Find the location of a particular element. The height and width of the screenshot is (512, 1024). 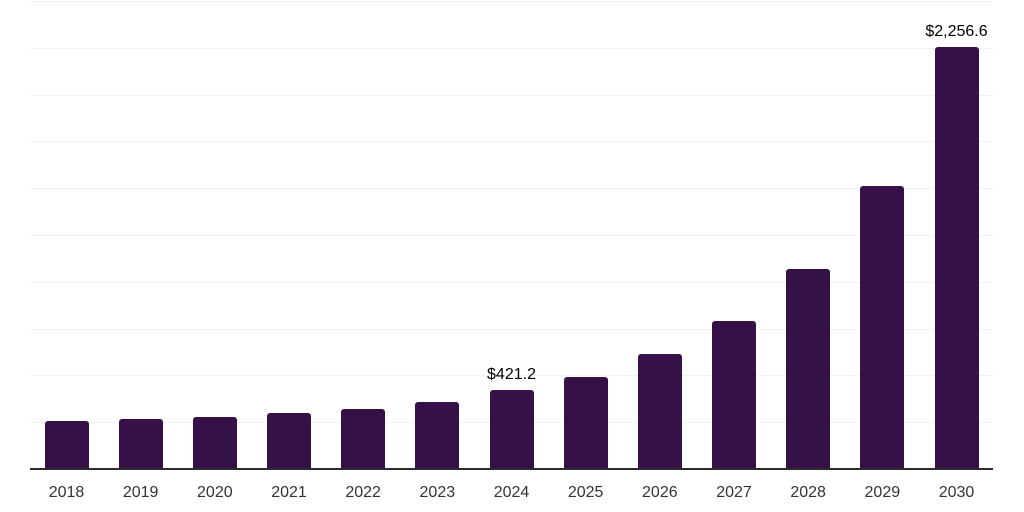

x-tick-label-2028: 2028 is located at coordinates (808, 492).